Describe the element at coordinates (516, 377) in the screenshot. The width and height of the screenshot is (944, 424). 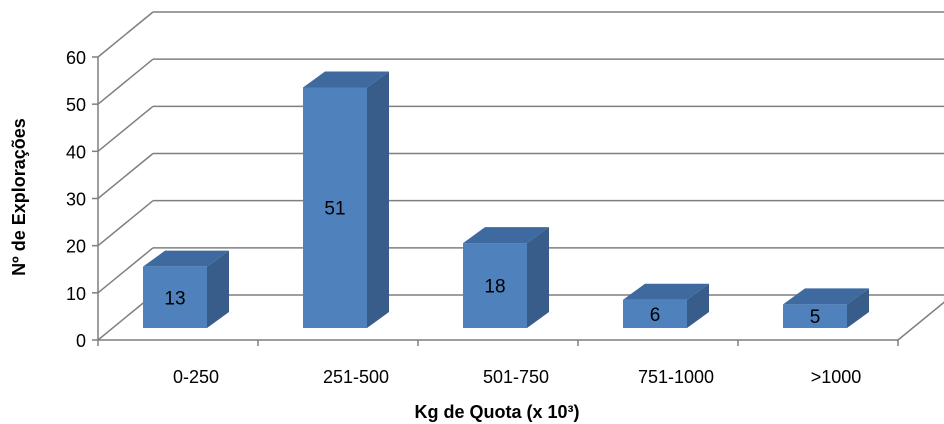
I see `x-tick-label: 501-750` at that location.